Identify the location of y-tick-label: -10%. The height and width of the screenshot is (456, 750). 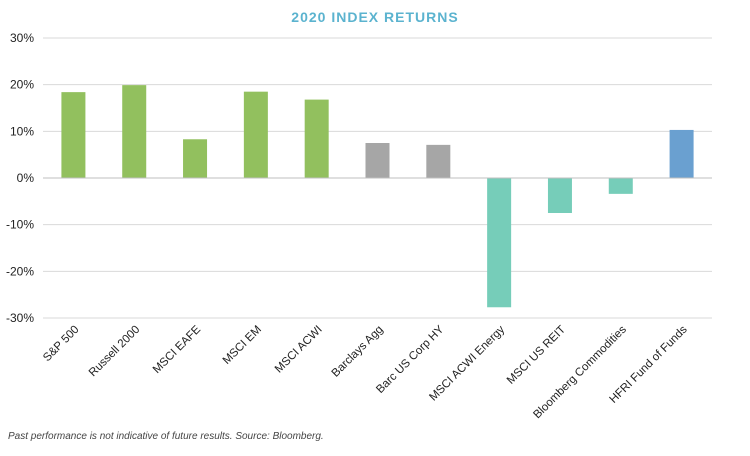
(20, 225).